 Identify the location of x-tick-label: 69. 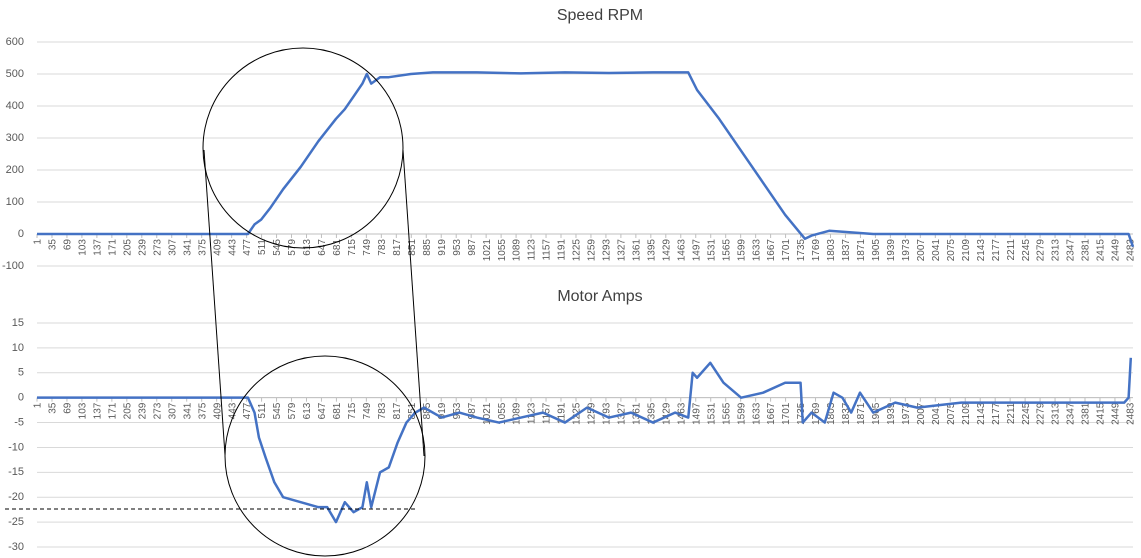
(68, 408).